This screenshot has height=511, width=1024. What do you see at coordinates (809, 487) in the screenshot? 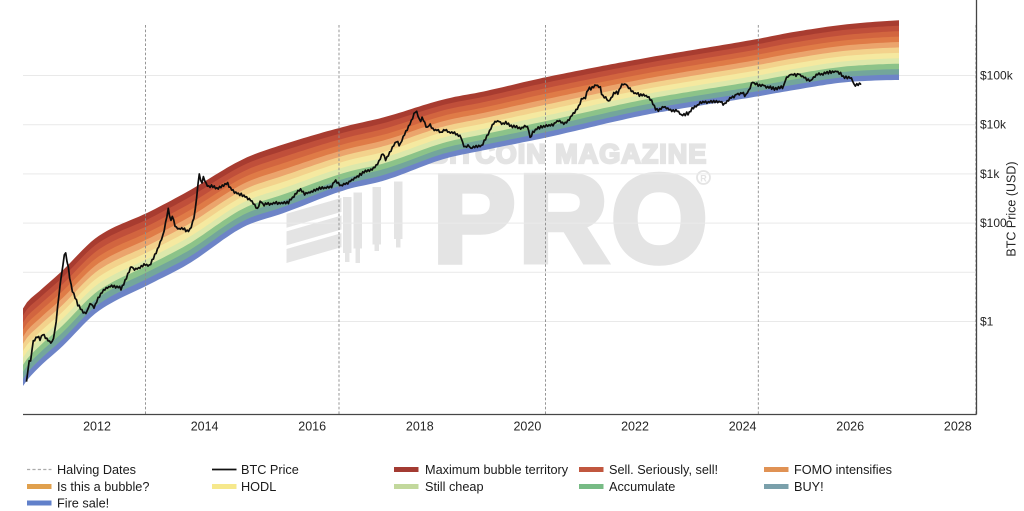
I see `svg-text: BUY!` at bounding box center [809, 487].